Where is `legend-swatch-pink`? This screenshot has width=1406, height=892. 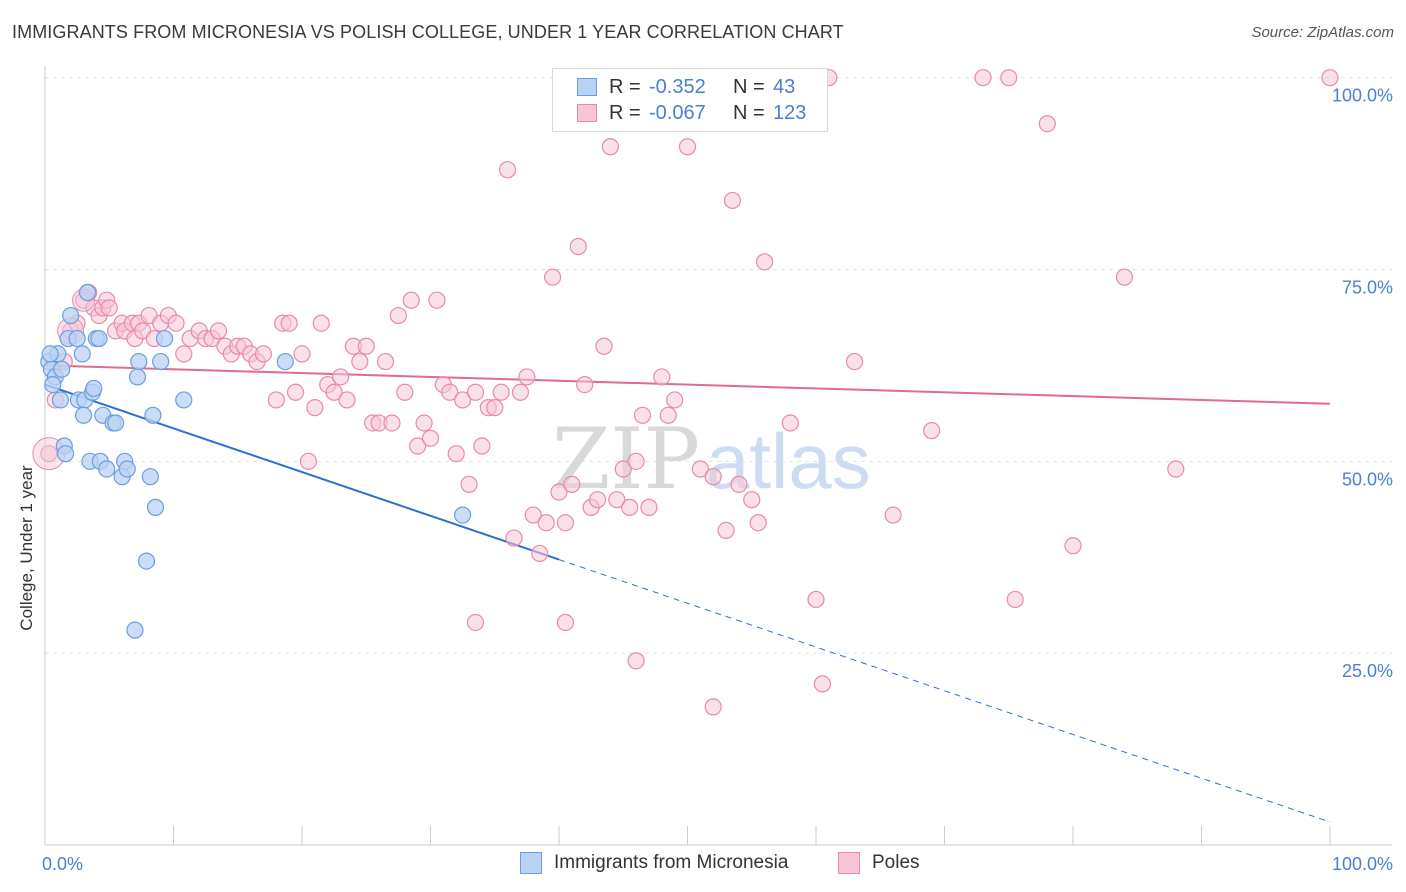 legend-swatch-pink is located at coordinates (587, 113).